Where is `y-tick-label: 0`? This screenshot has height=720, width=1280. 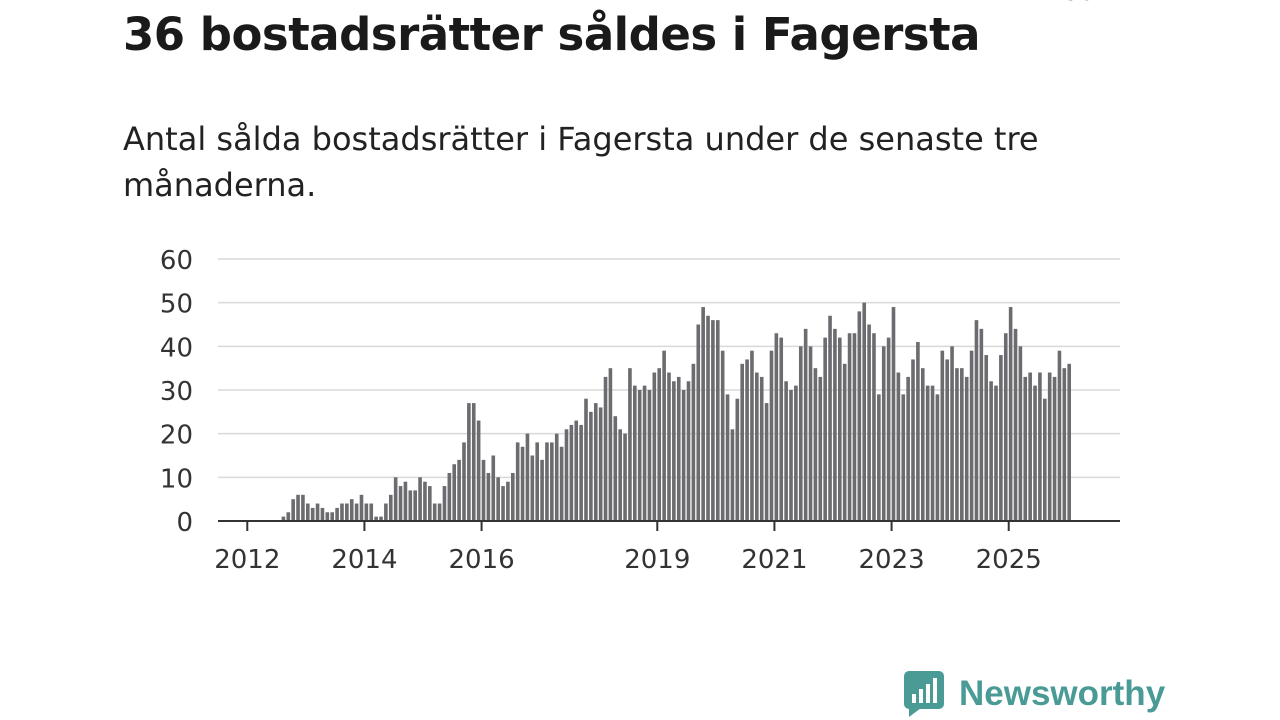 y-tick-label: 0 is located at coordinates (184, 523).